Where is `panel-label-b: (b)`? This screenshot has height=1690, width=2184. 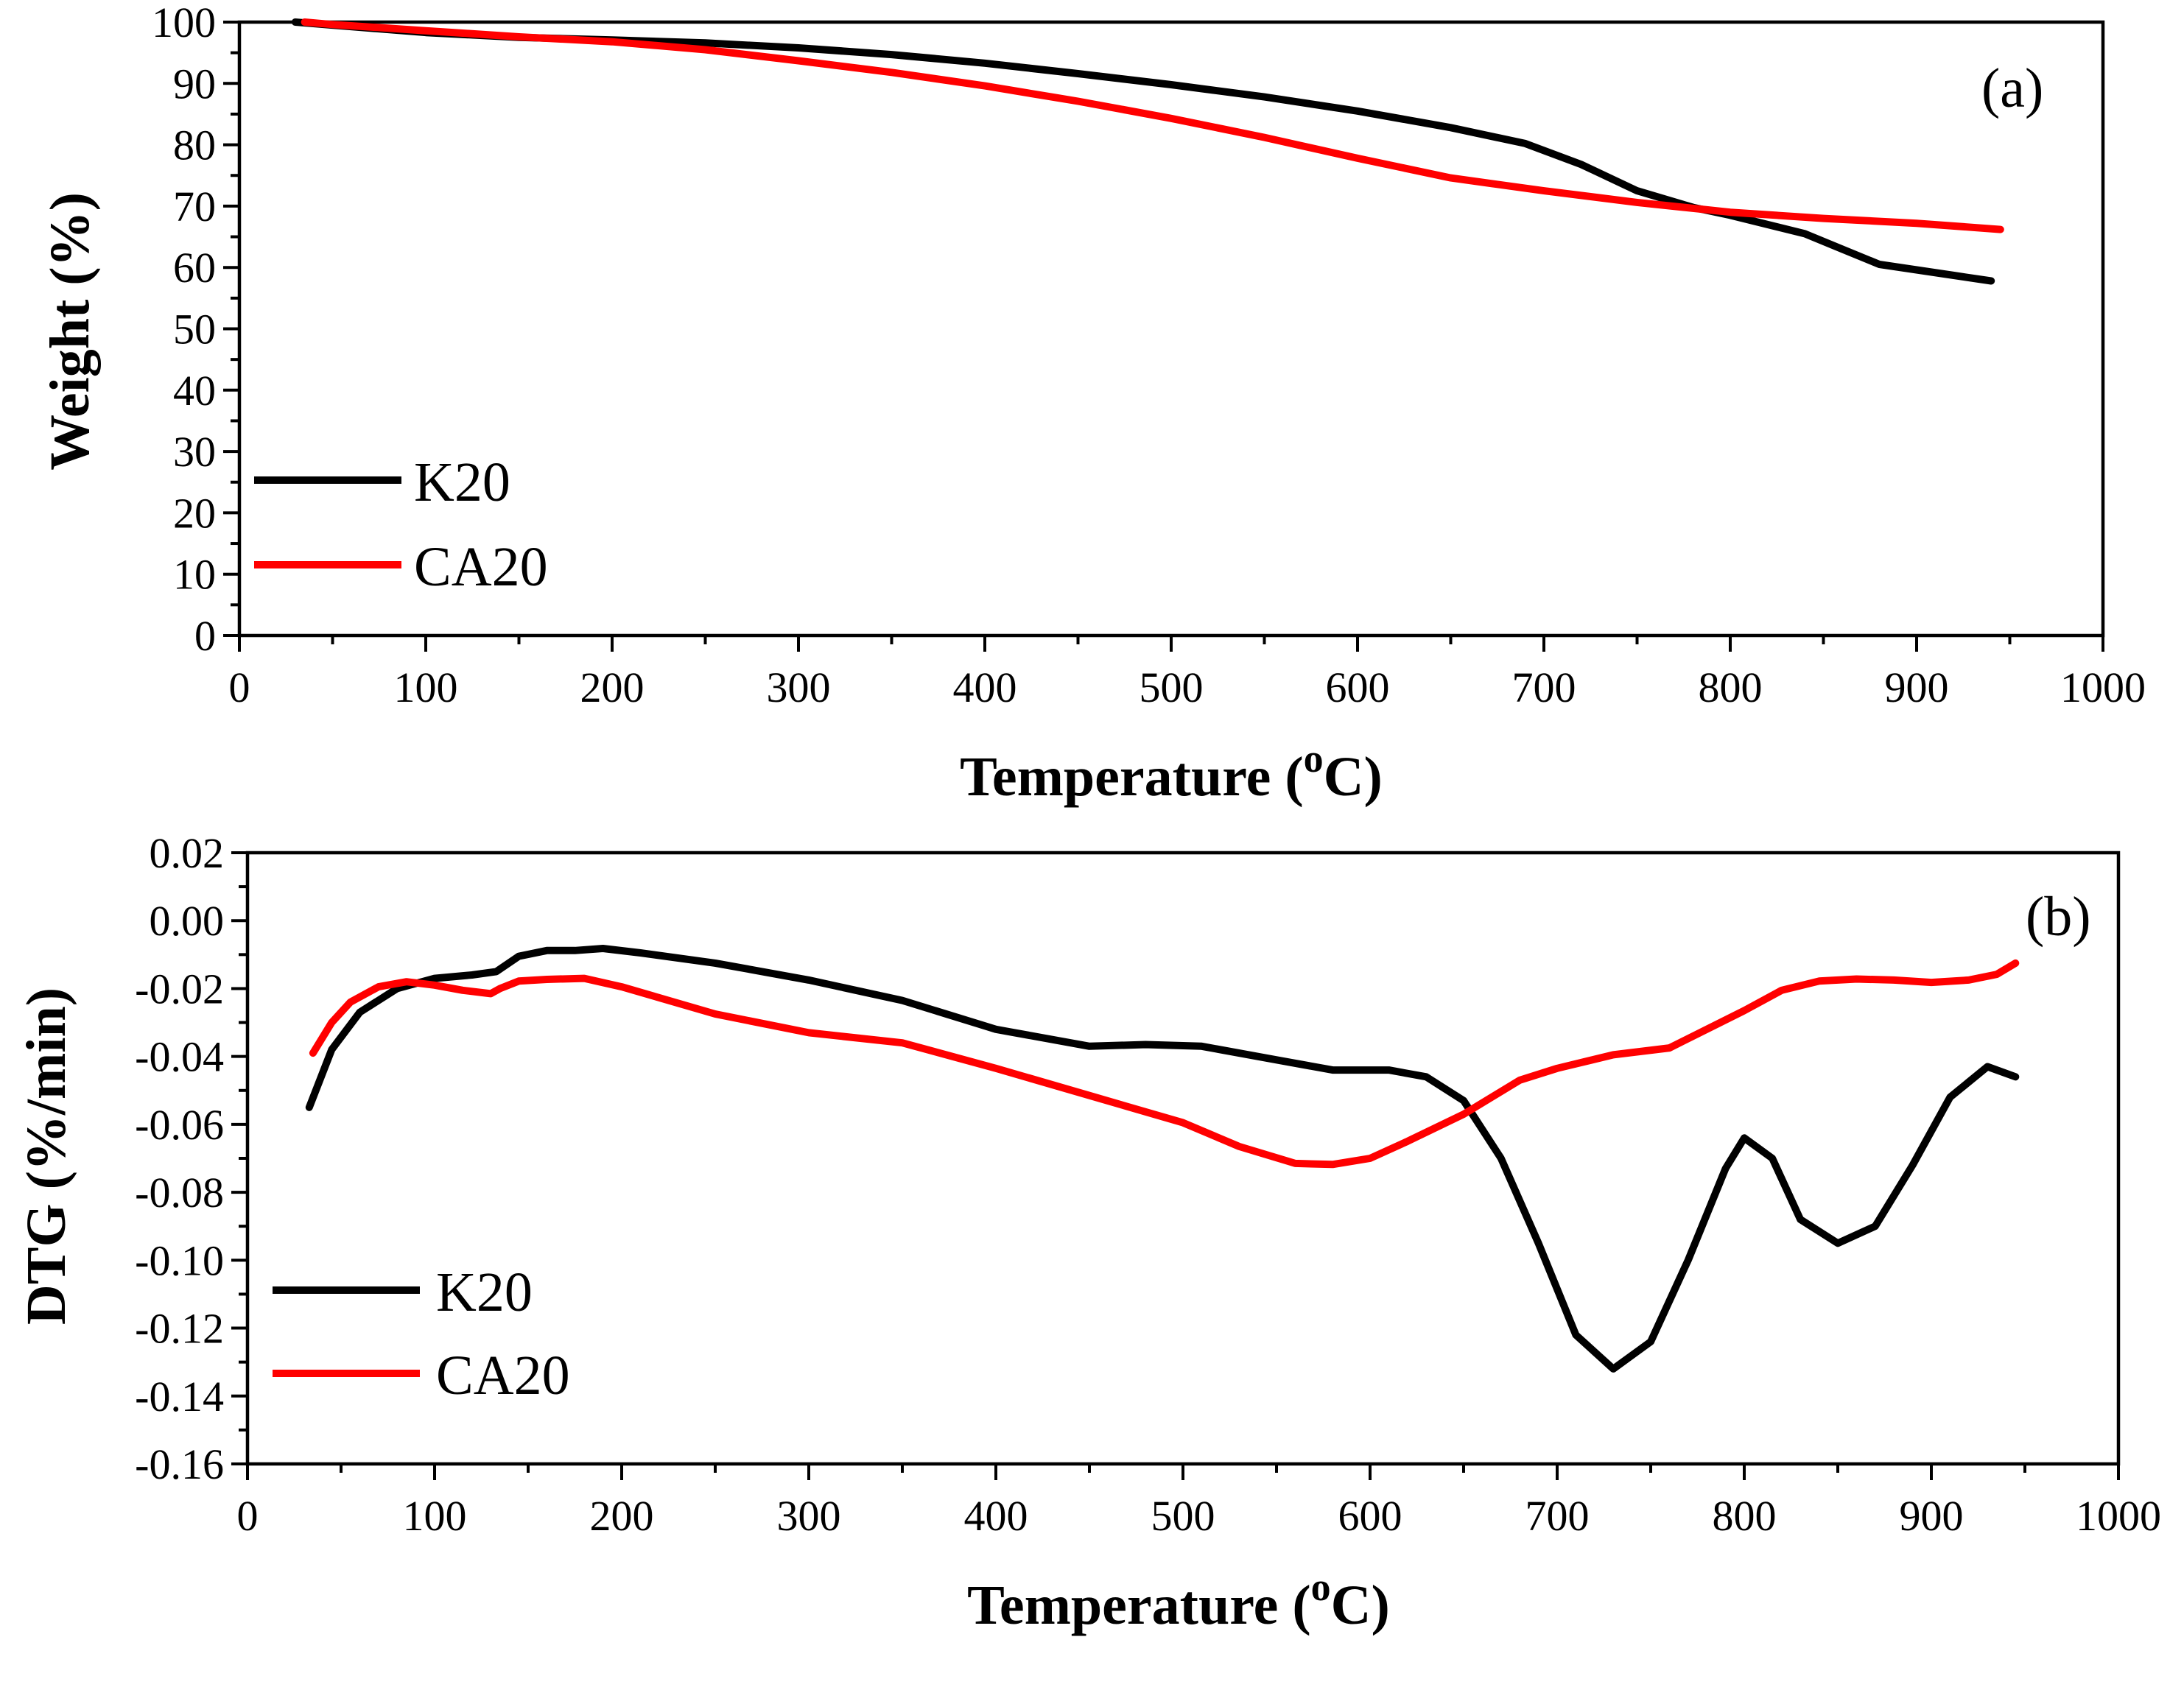 panel-label-b: (b) is located at coordinates (2058, 917).